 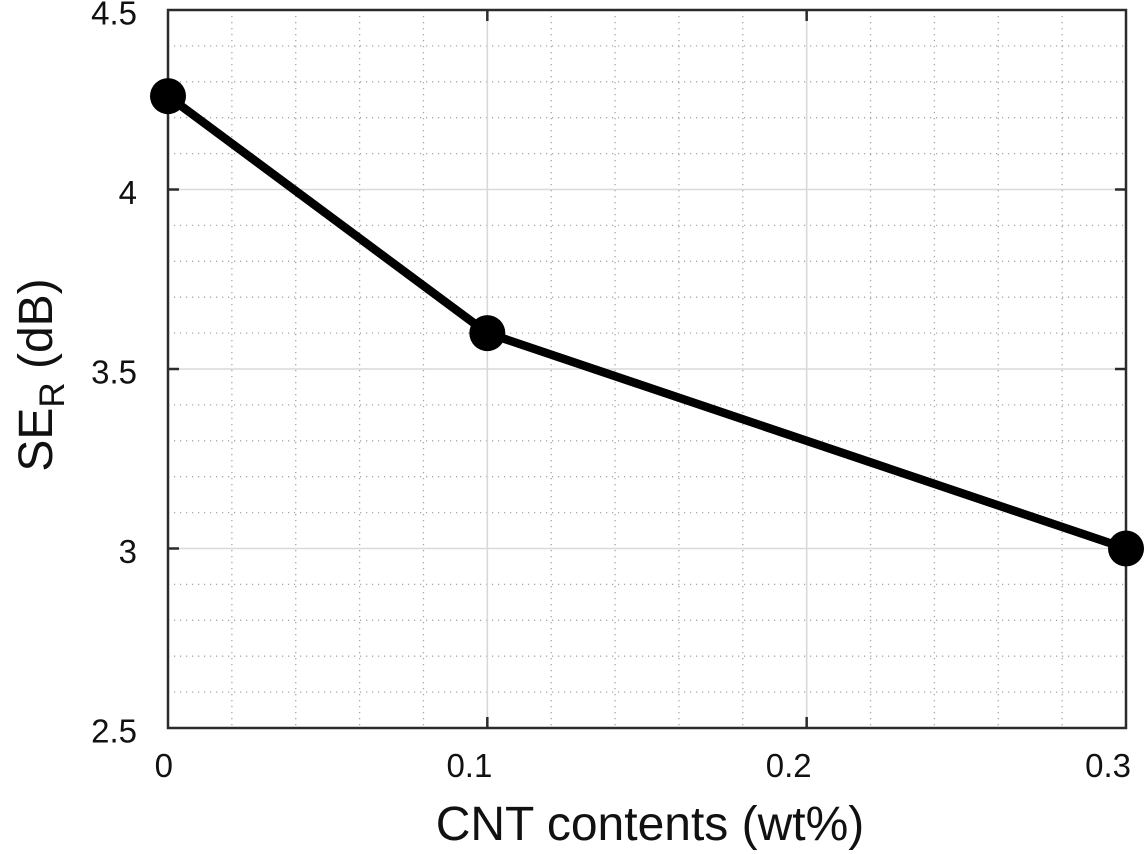 I want to click on y-tick-label-4: 4, so click(x=128, y=192).